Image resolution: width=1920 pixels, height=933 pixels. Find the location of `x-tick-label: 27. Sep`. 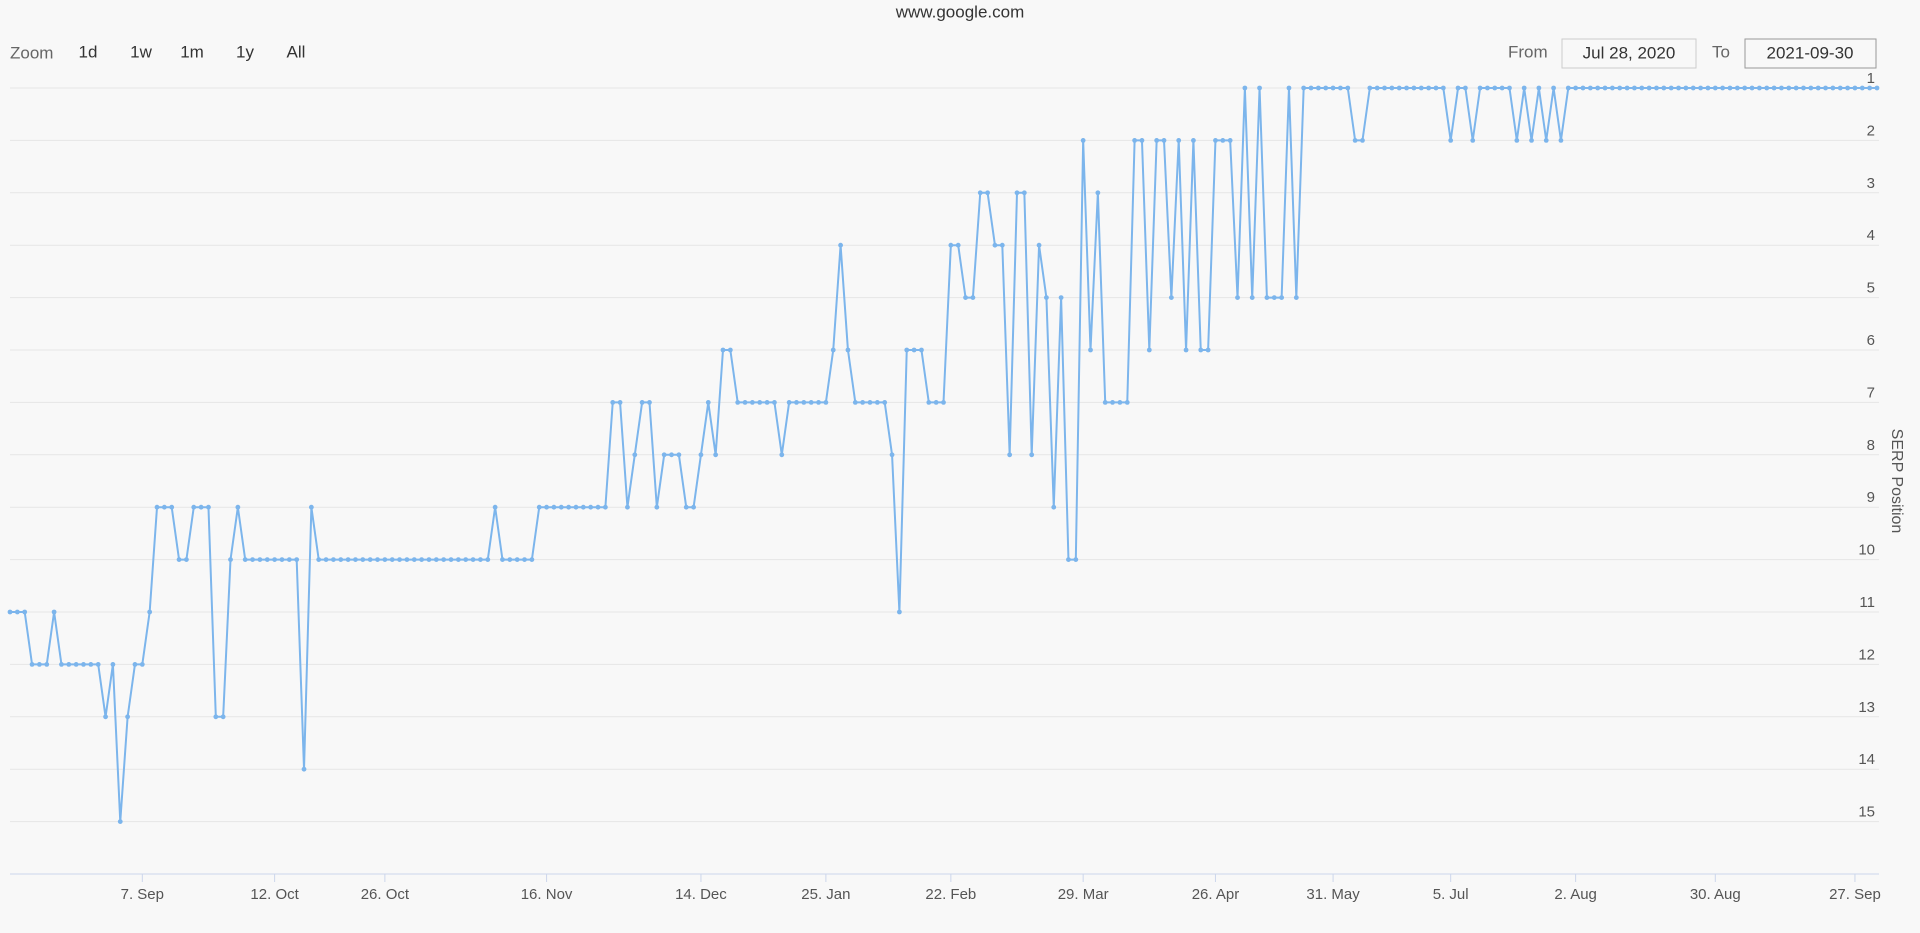

x-tick-label: 27. Sep is located at coordinates (1855, 894).